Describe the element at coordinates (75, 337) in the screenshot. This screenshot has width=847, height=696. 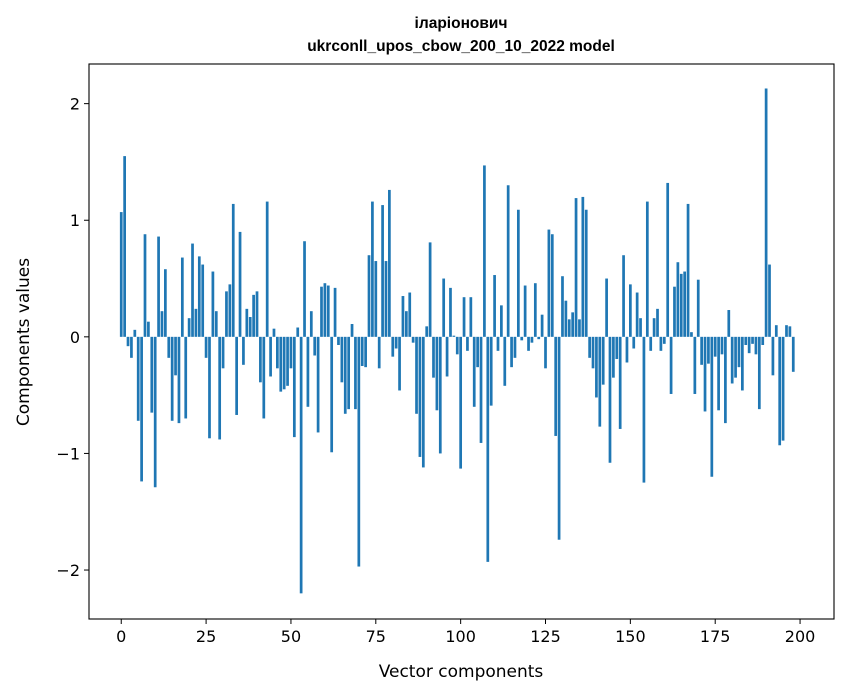
I see `y-tick-label: 0` at that location.